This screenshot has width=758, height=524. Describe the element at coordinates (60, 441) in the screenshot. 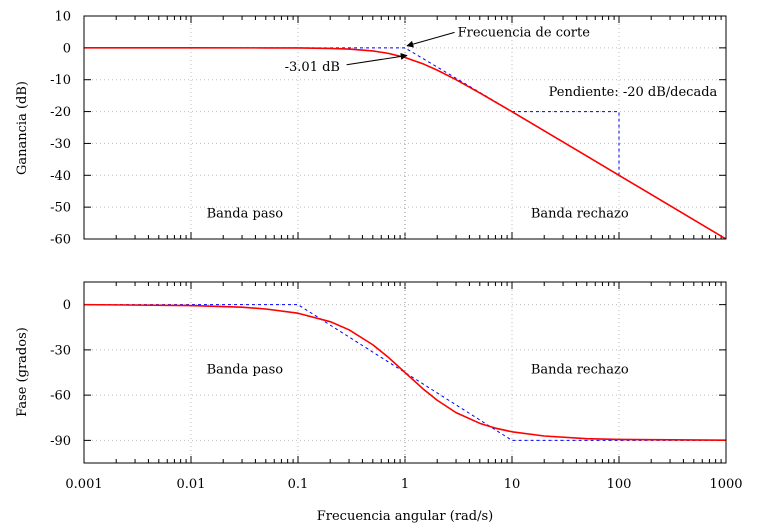

I see `phase-y-tick-label: -90` at that location.